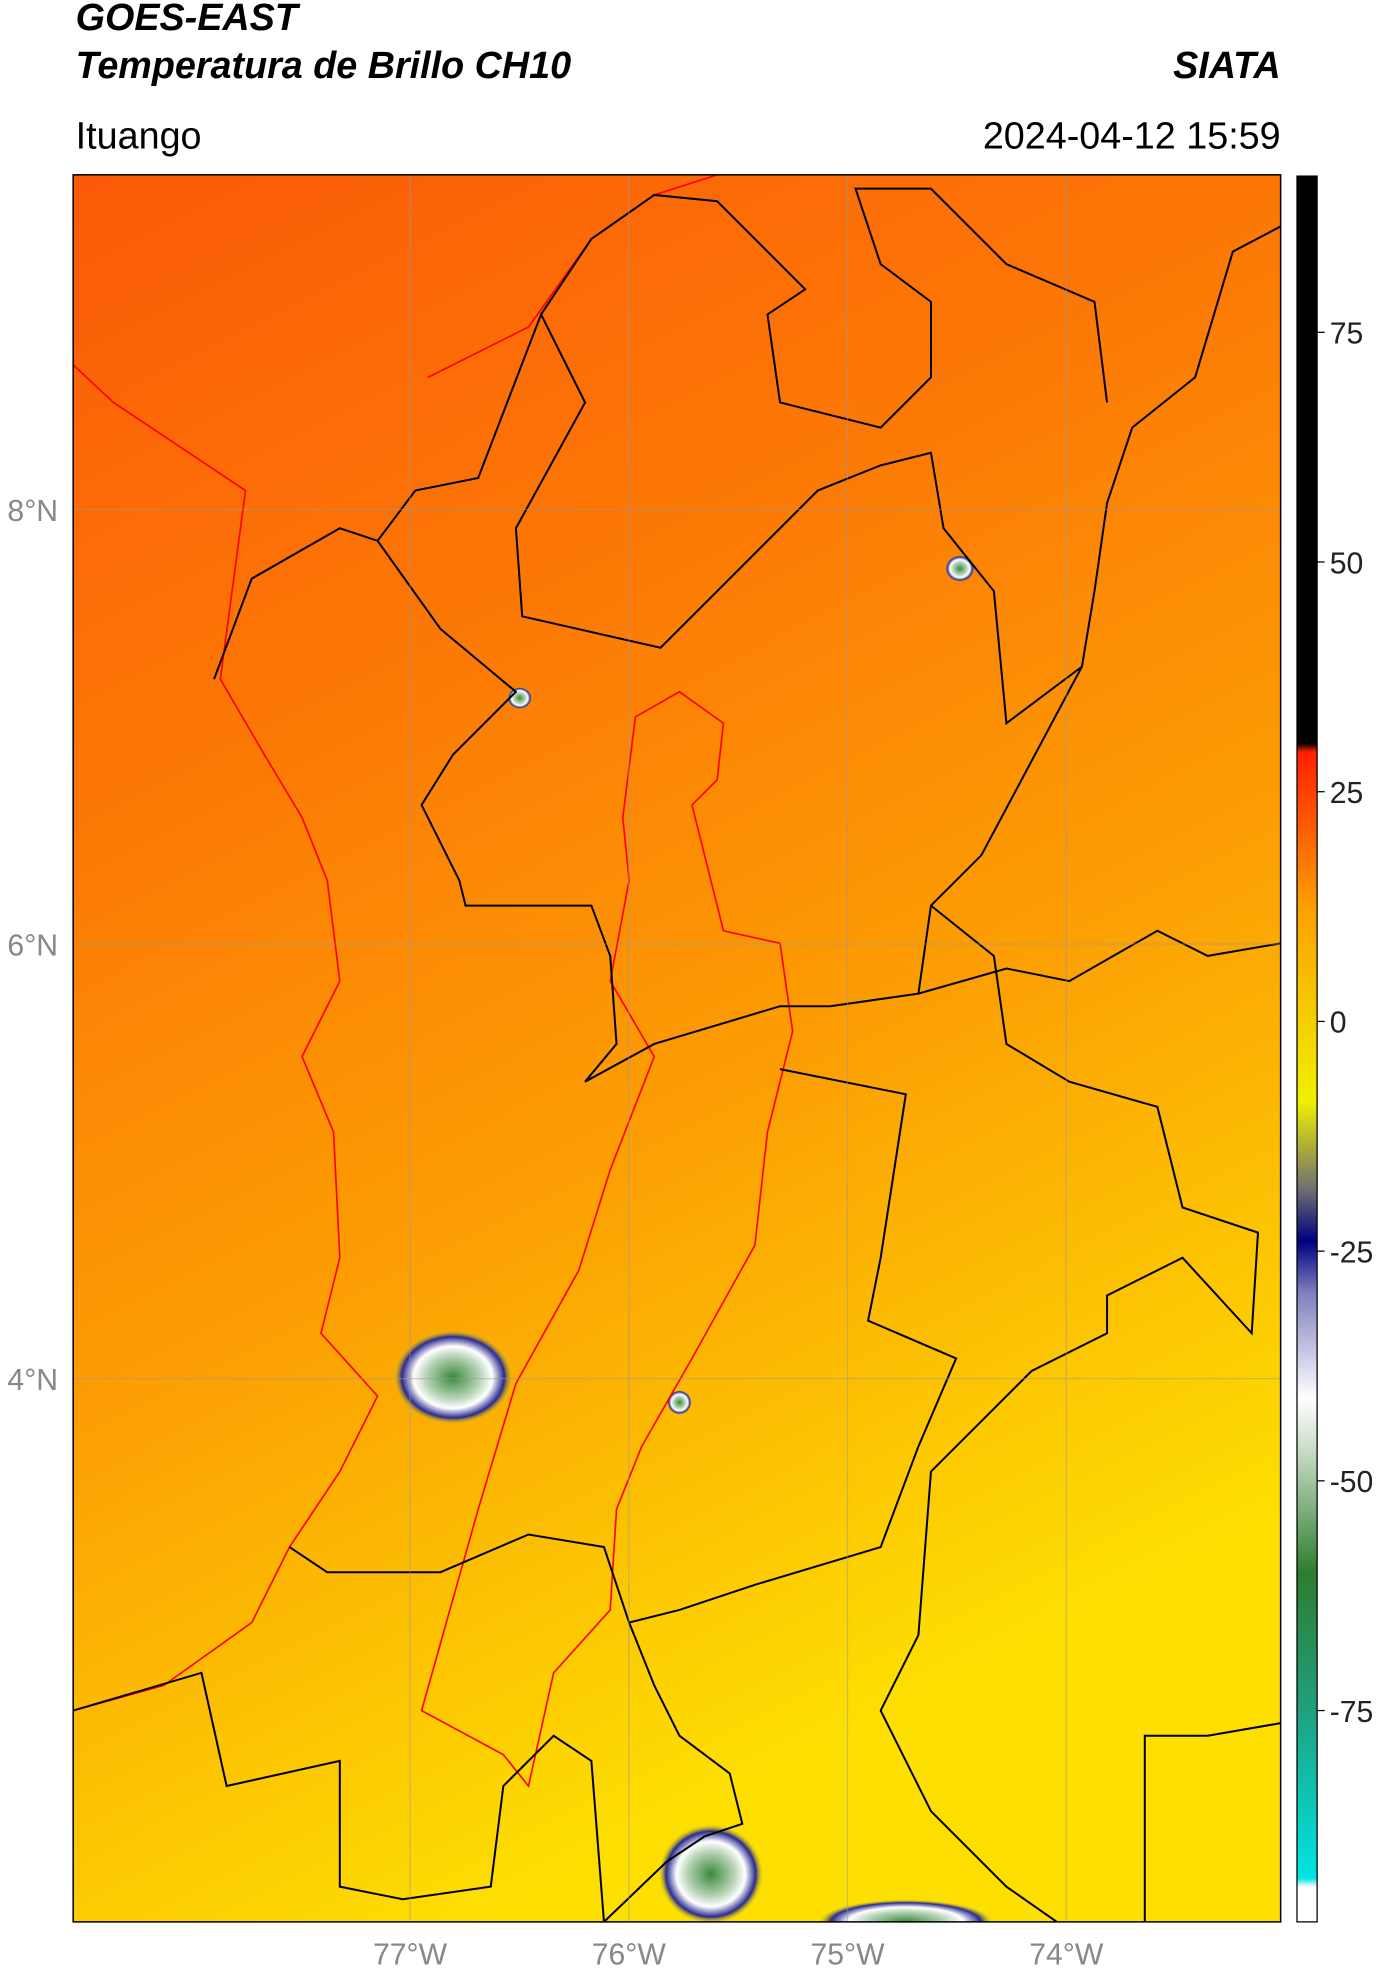 The height and width of the screenshot is (1981, 1384). I want to click on colorbar-tick-label: -75, so click(1352, 1712).